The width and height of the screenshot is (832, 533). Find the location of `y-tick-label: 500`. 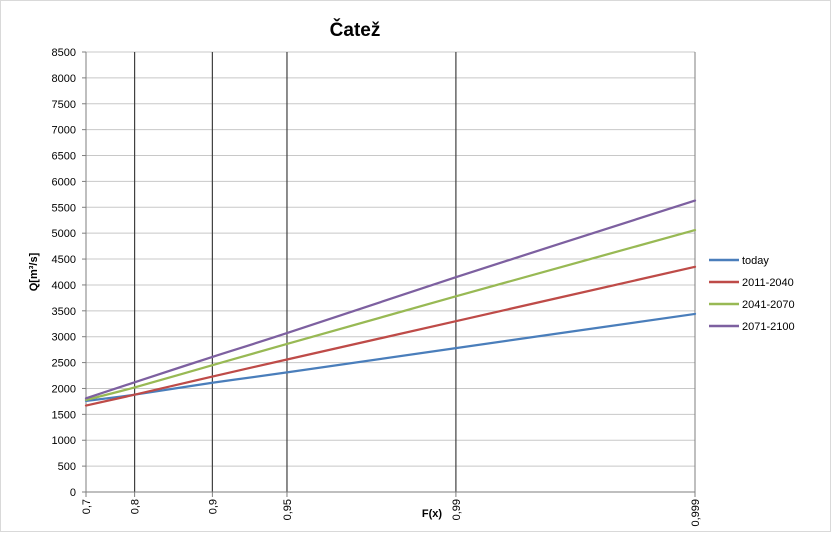

y-tick-label: 500 is located at coordinates (67, 467).